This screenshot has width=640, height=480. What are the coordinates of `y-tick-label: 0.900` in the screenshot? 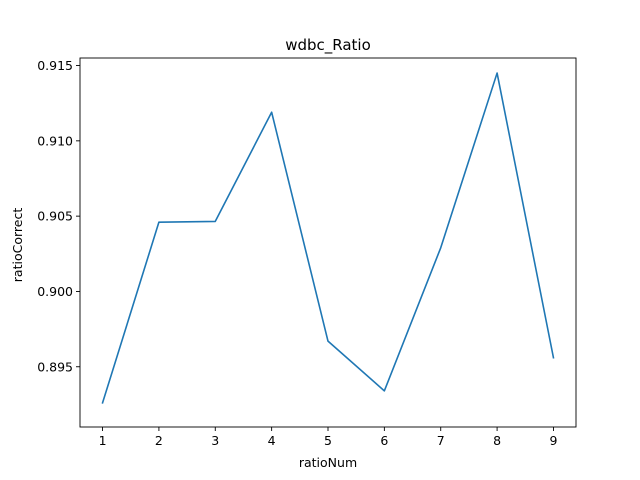 It's located at (55, 291).